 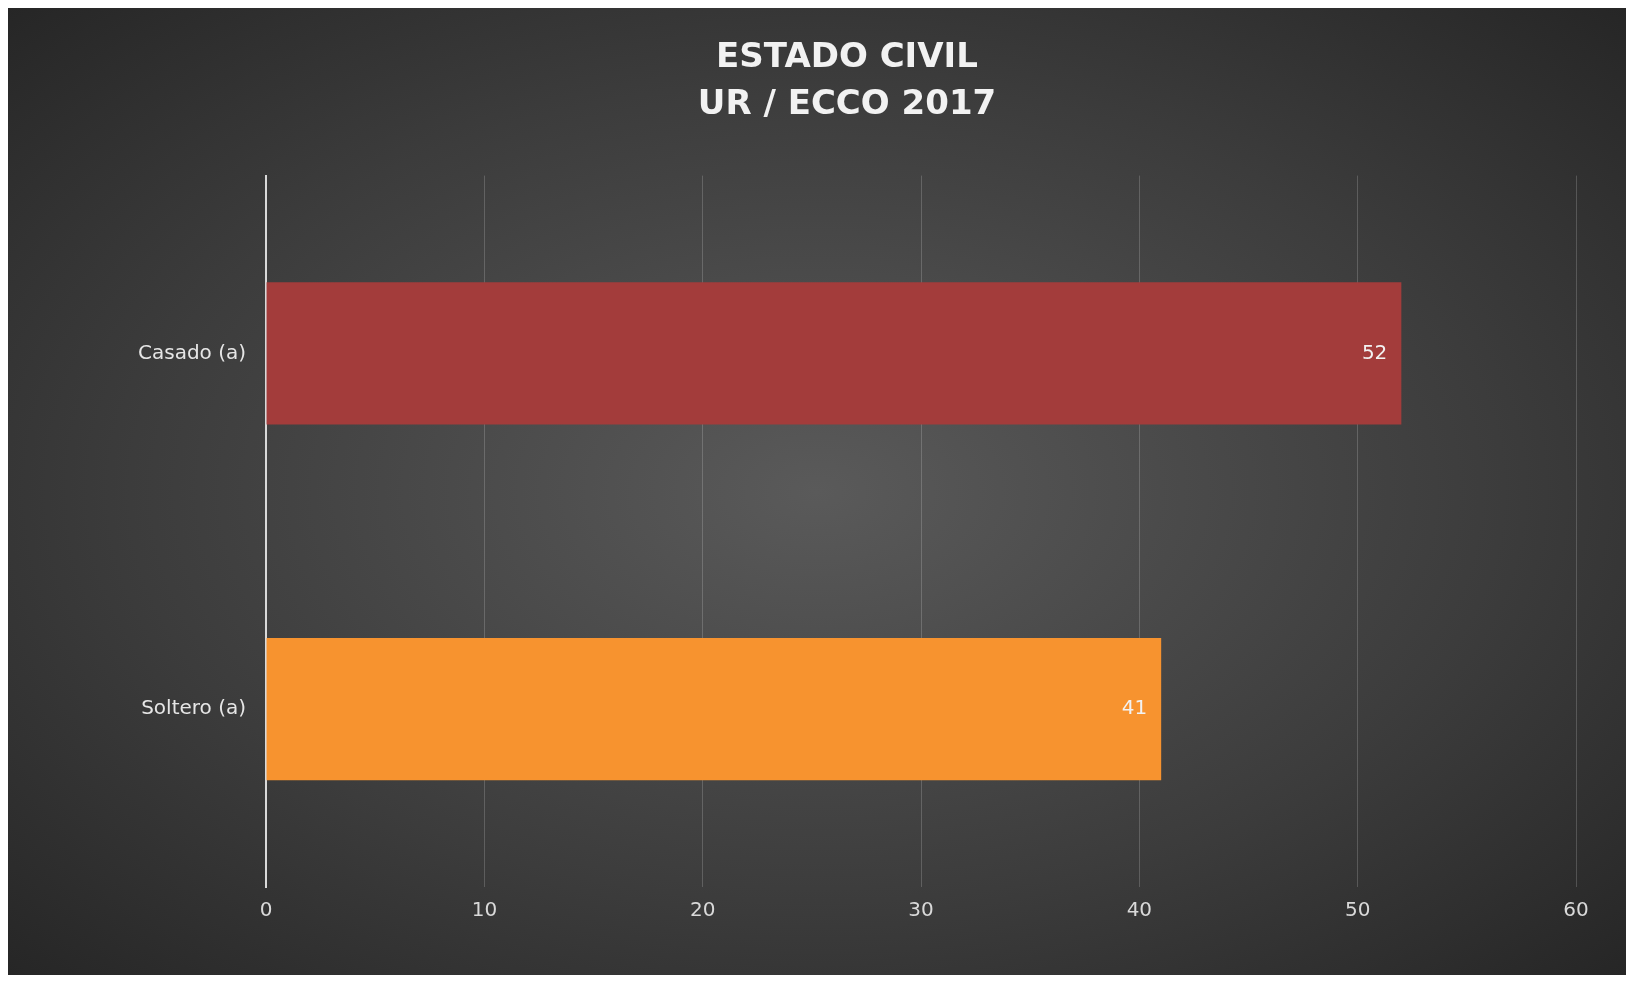 What do you see at coordinates (921, 909) in the screenshot?
I see `x-tick-label: 30` at bounding box center [921, 909].